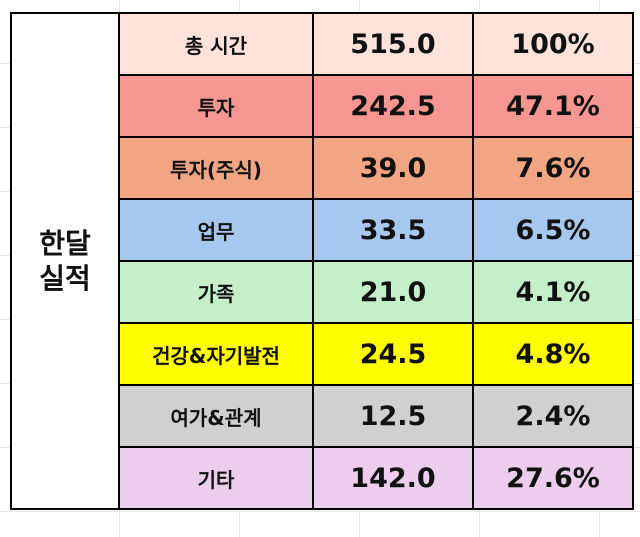  What do you see at coordinates (393, 292) in the screenshot?
I see `hours-cell: 21.0` at bounding box center [393, 292].